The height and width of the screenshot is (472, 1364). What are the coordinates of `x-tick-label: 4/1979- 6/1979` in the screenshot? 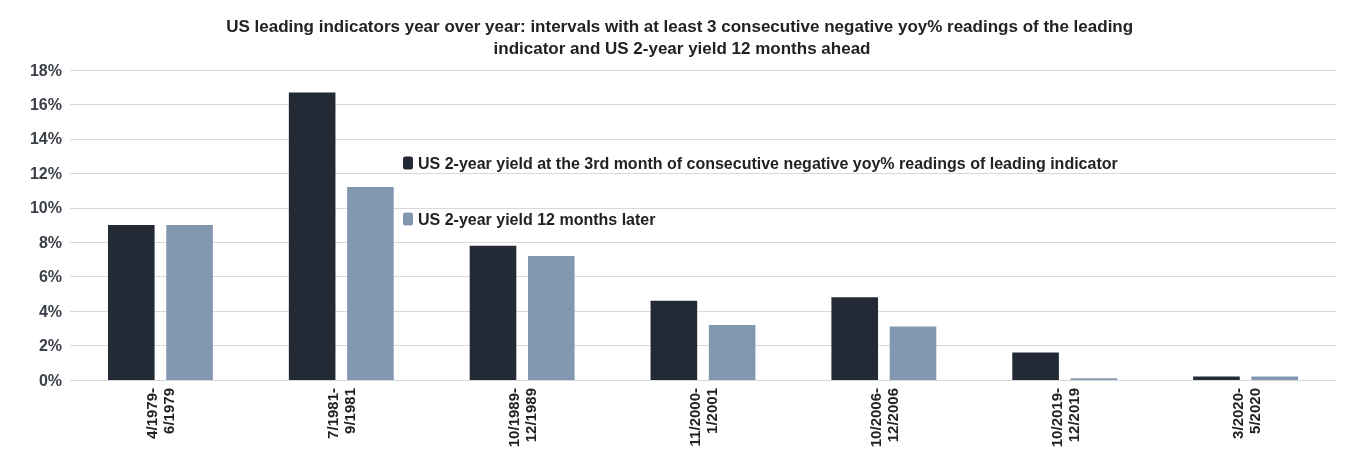 It's located at (160, 413).